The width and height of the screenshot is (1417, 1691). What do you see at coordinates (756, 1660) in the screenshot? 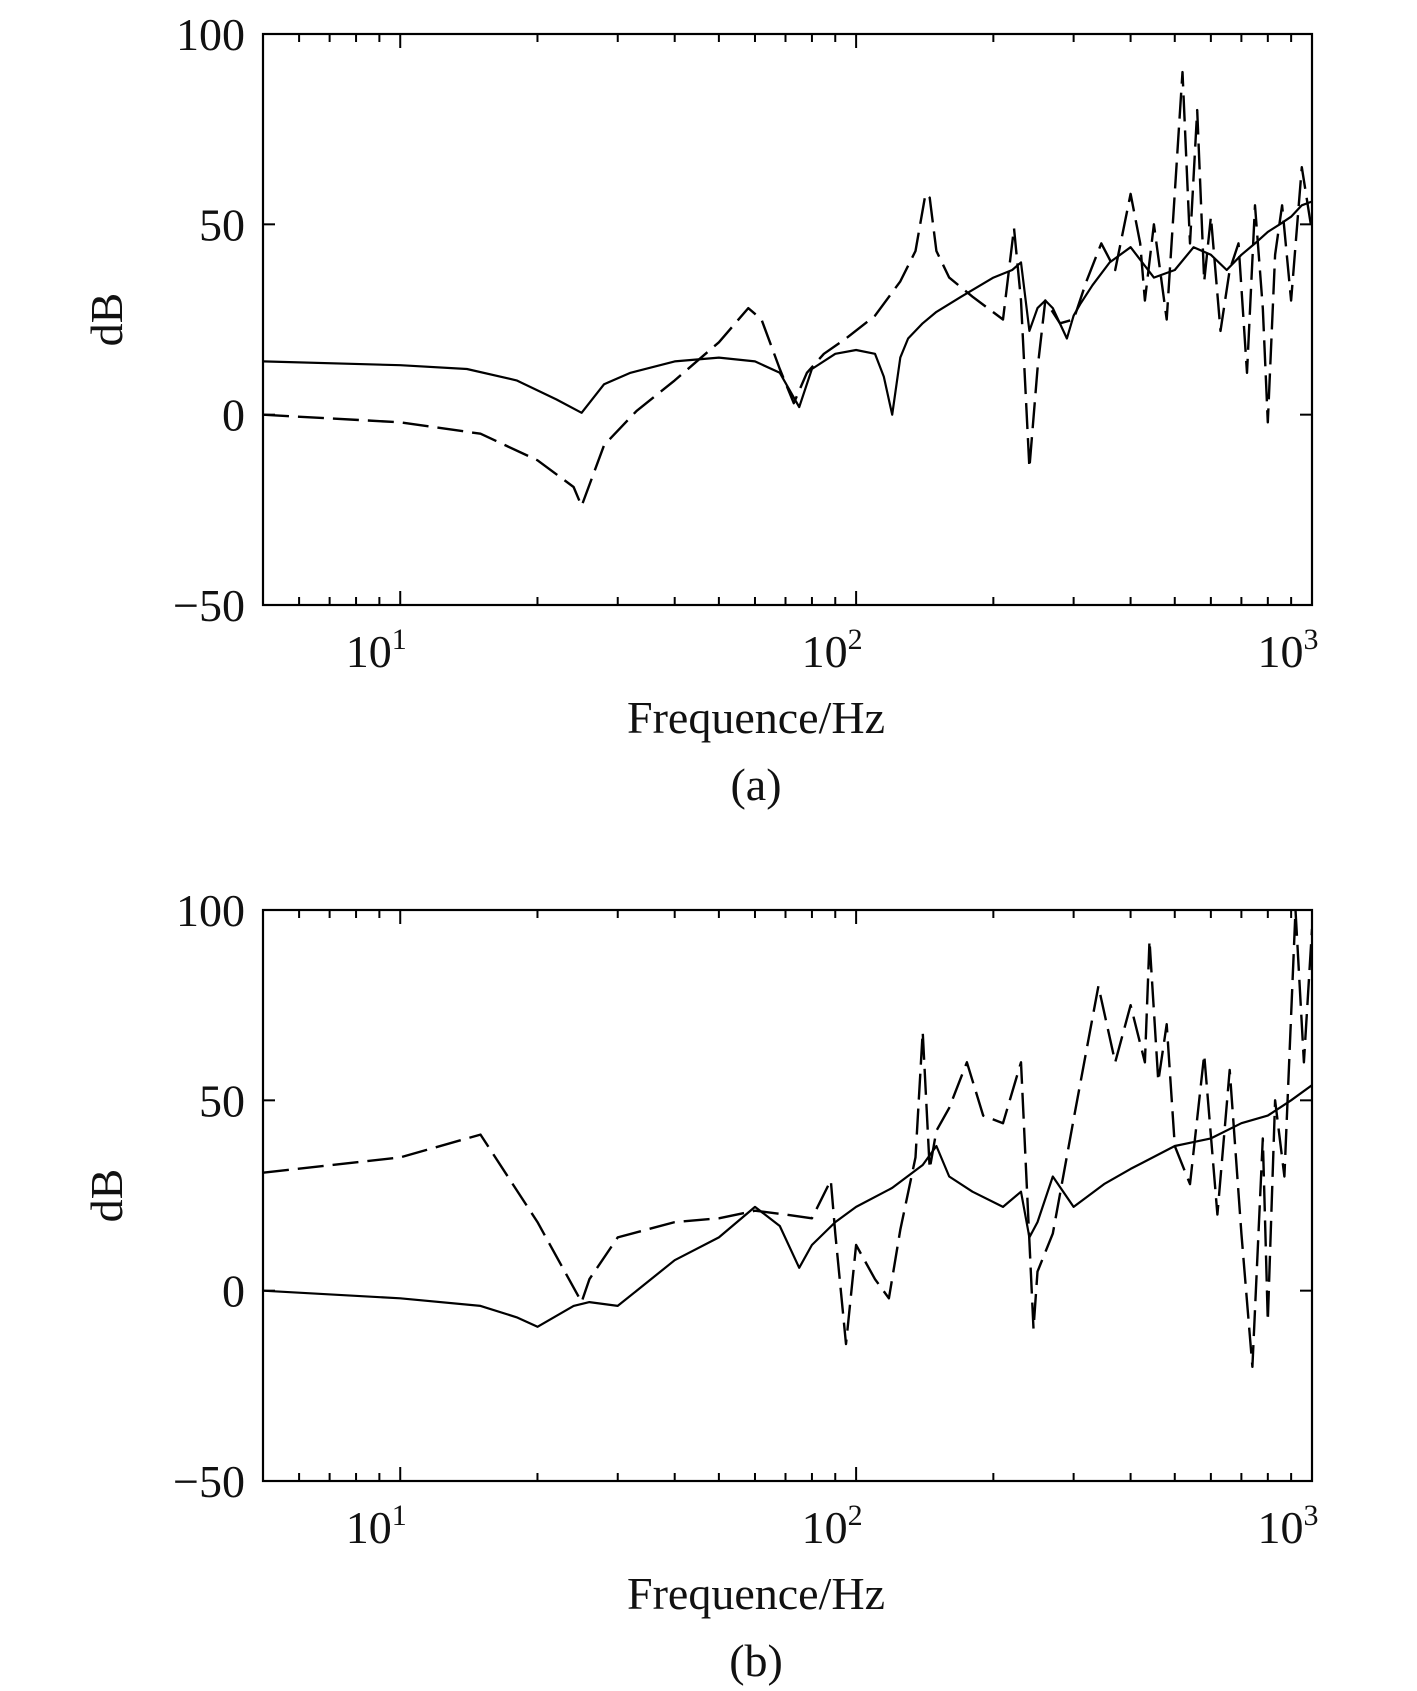
I see `panel-label: (b)` at bounding box center [756, 1660].